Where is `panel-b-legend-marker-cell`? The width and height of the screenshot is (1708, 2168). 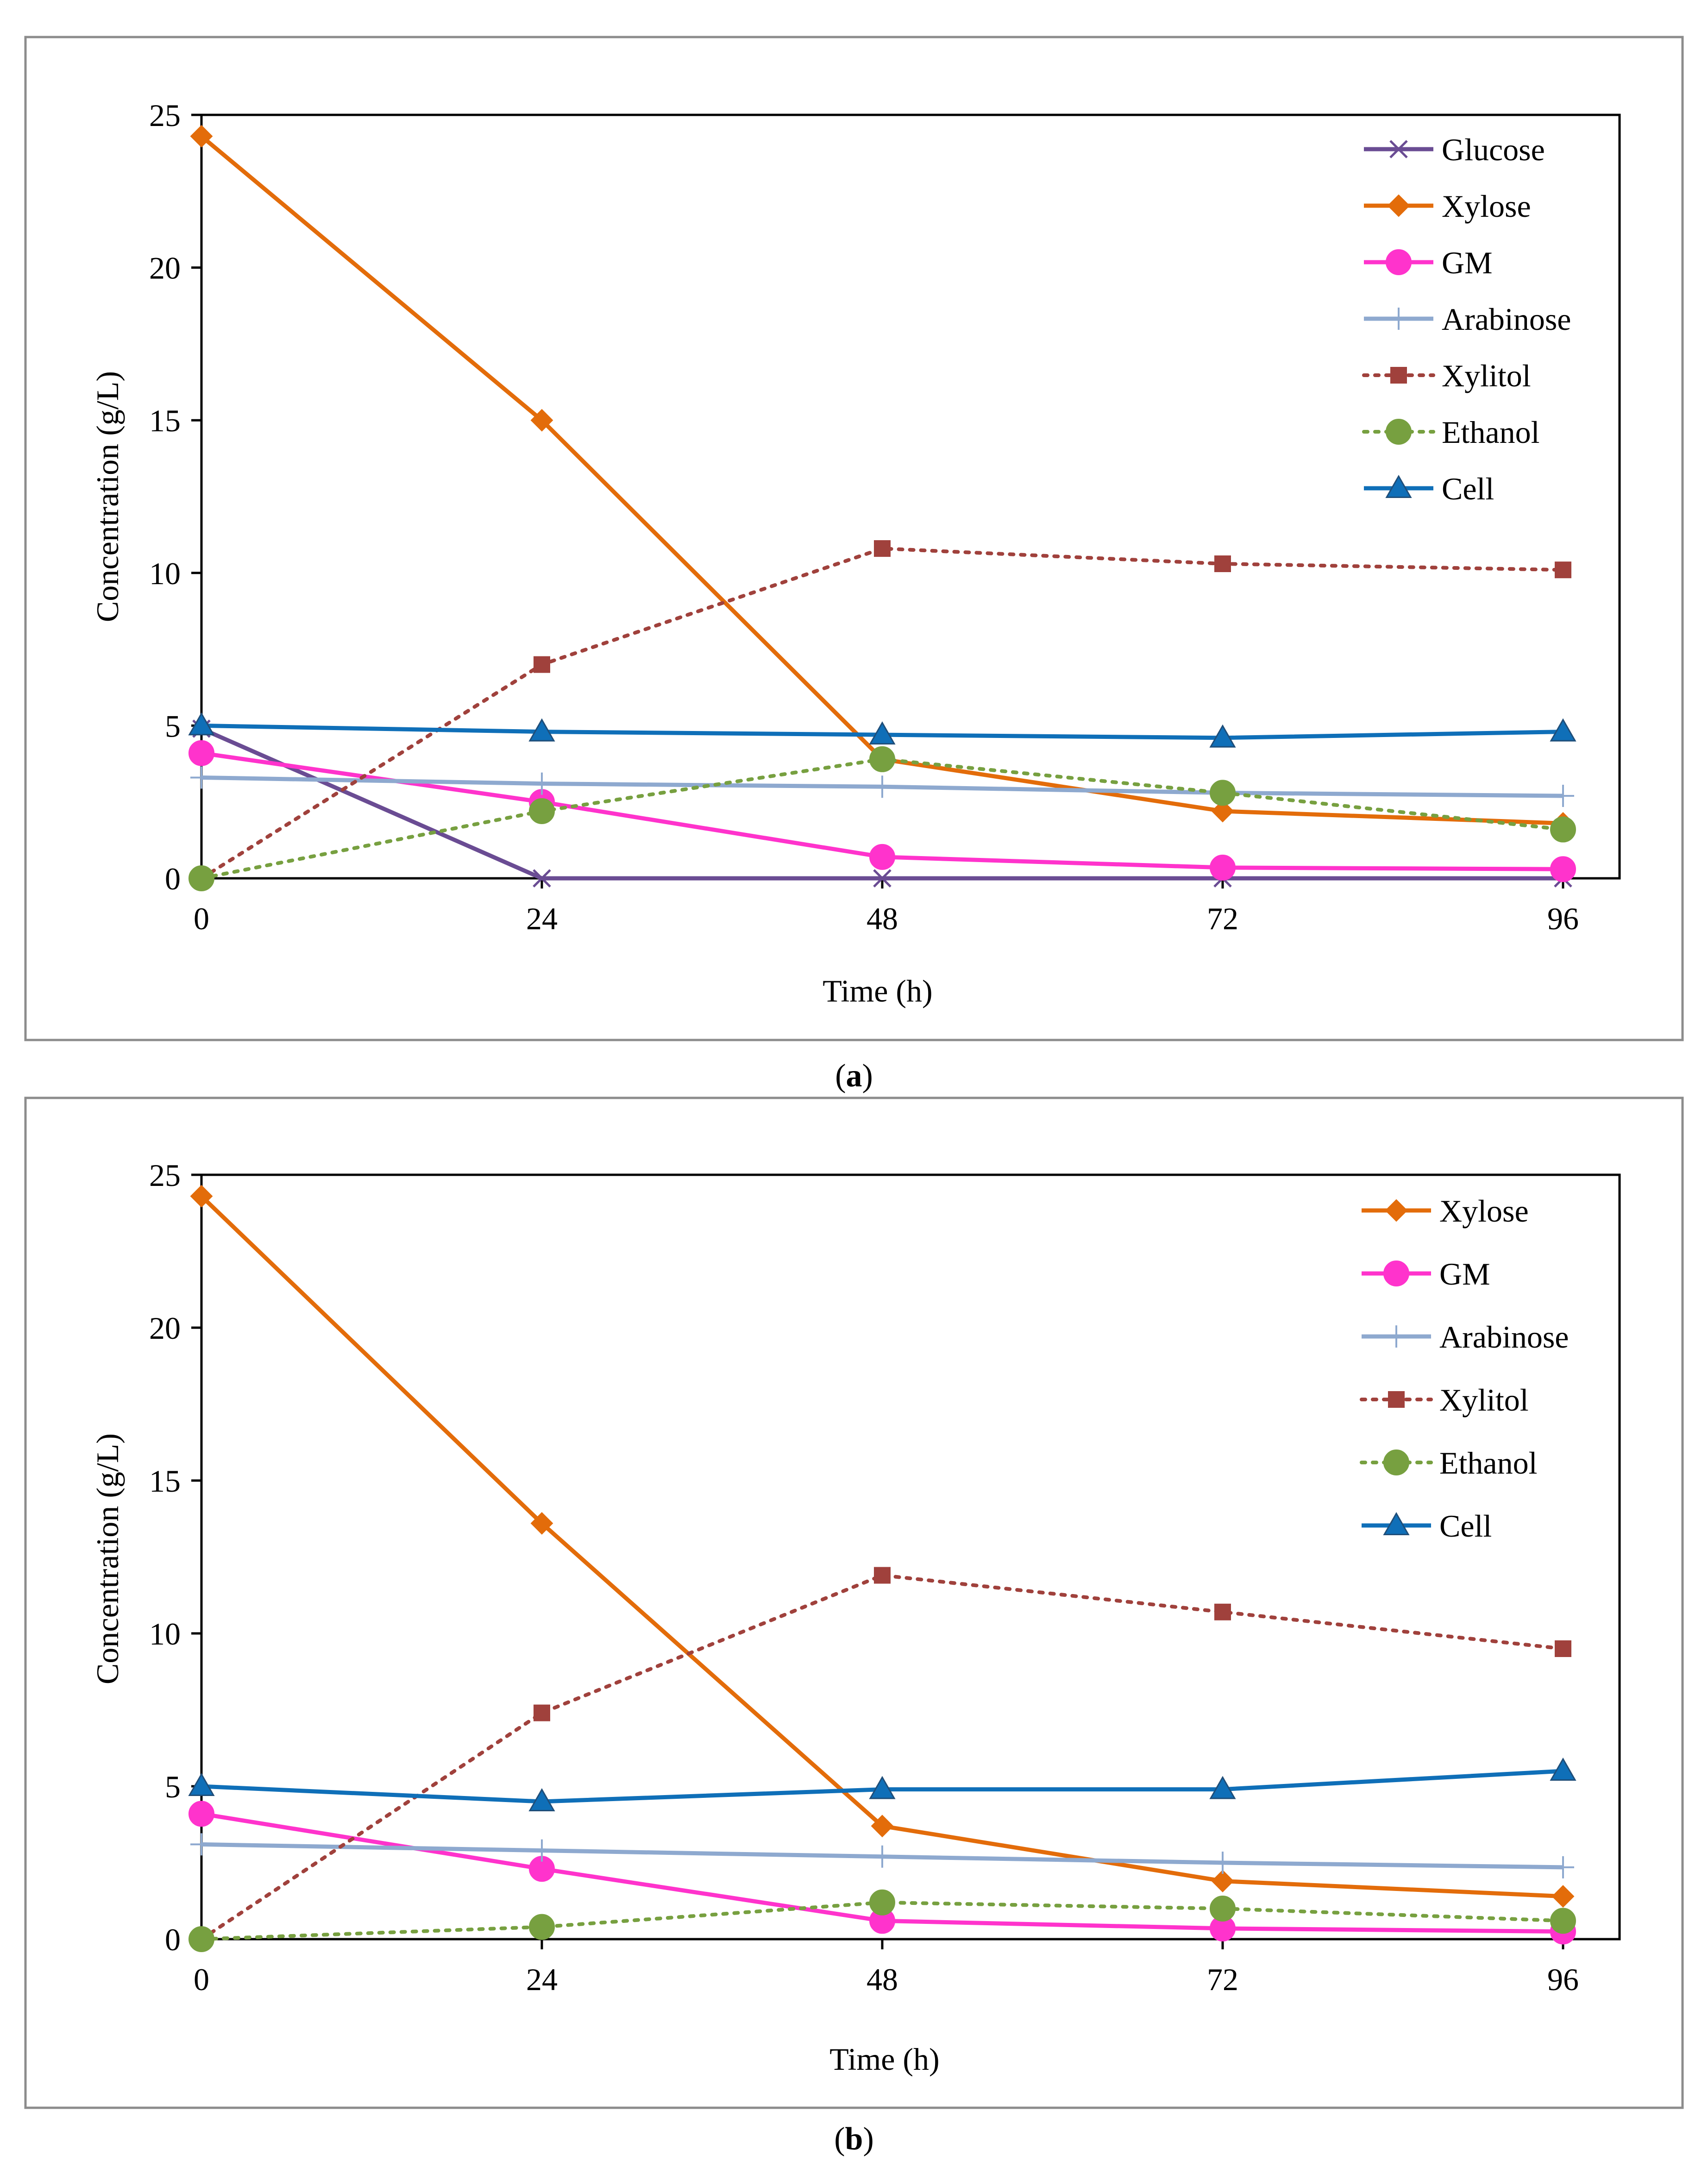
panel-b-legend-marker-cell is located at coordinates (1397, 1523).